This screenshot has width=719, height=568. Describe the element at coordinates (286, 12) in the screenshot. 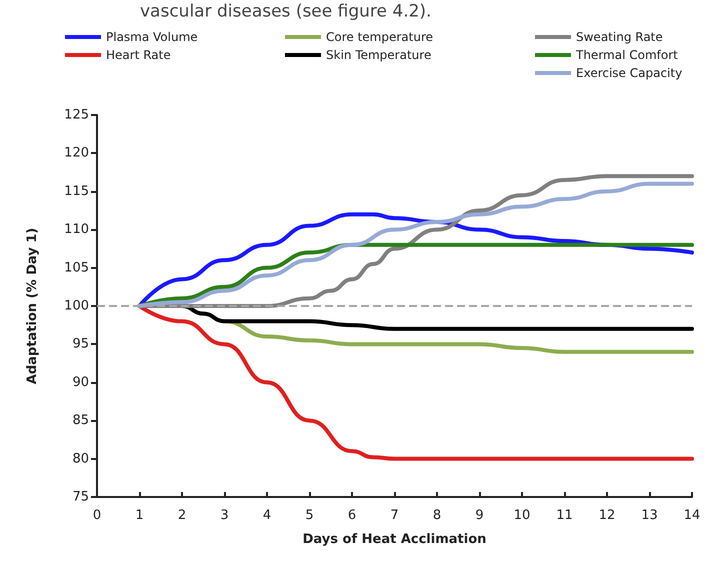

I see `text: vascular diseases (see figure 4.2).` at that location.